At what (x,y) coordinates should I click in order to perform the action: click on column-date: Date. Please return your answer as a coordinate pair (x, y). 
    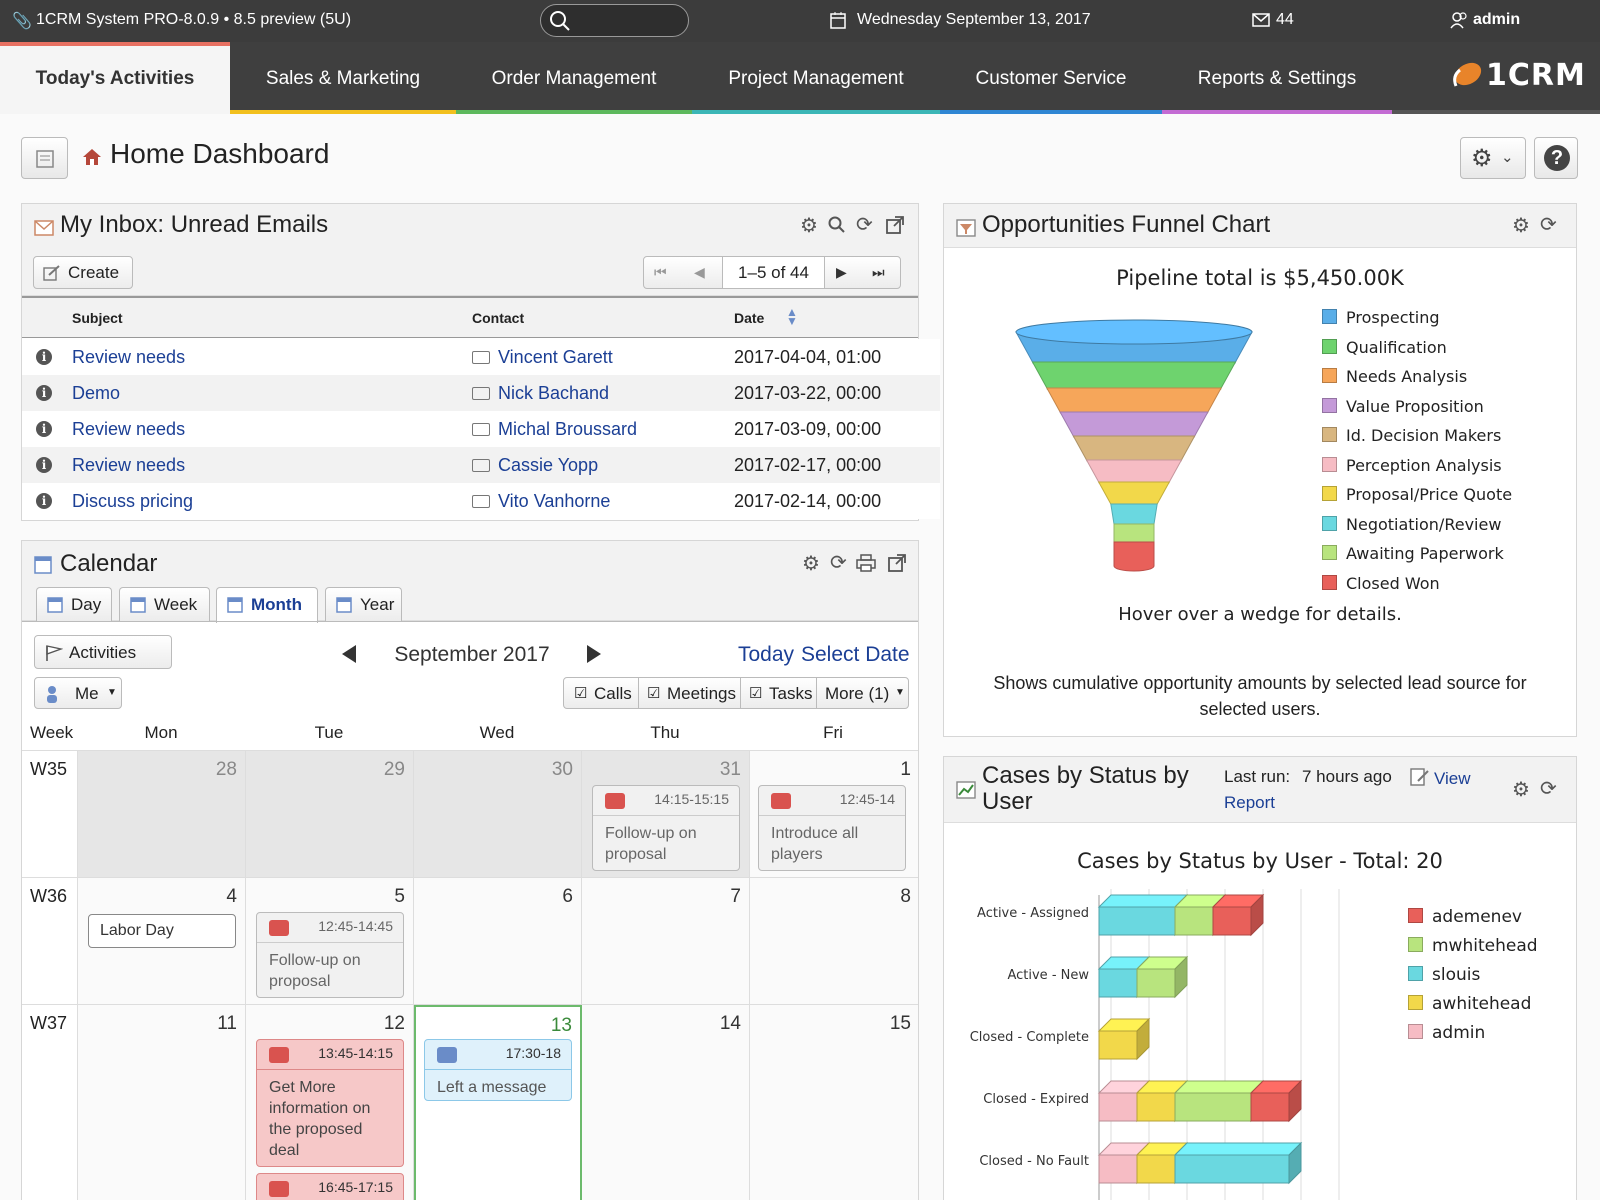
    Looking at the image, I should click on (749, 318).